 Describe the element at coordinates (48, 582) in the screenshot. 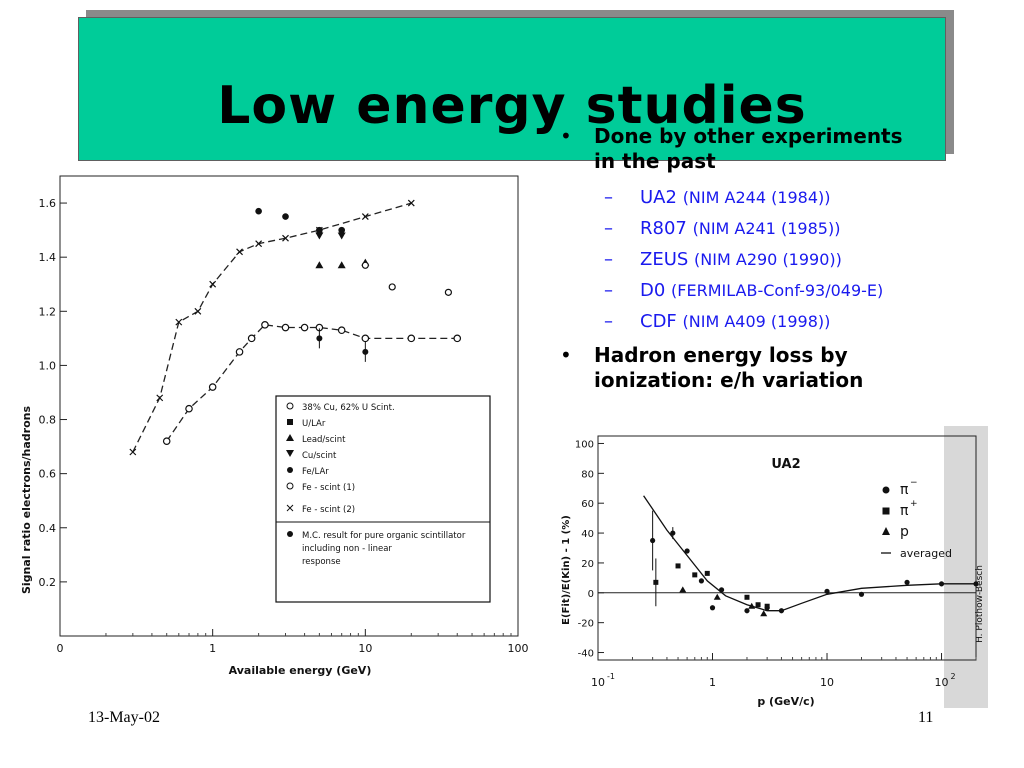

I see `y-tick-label: 0.2` at that location.